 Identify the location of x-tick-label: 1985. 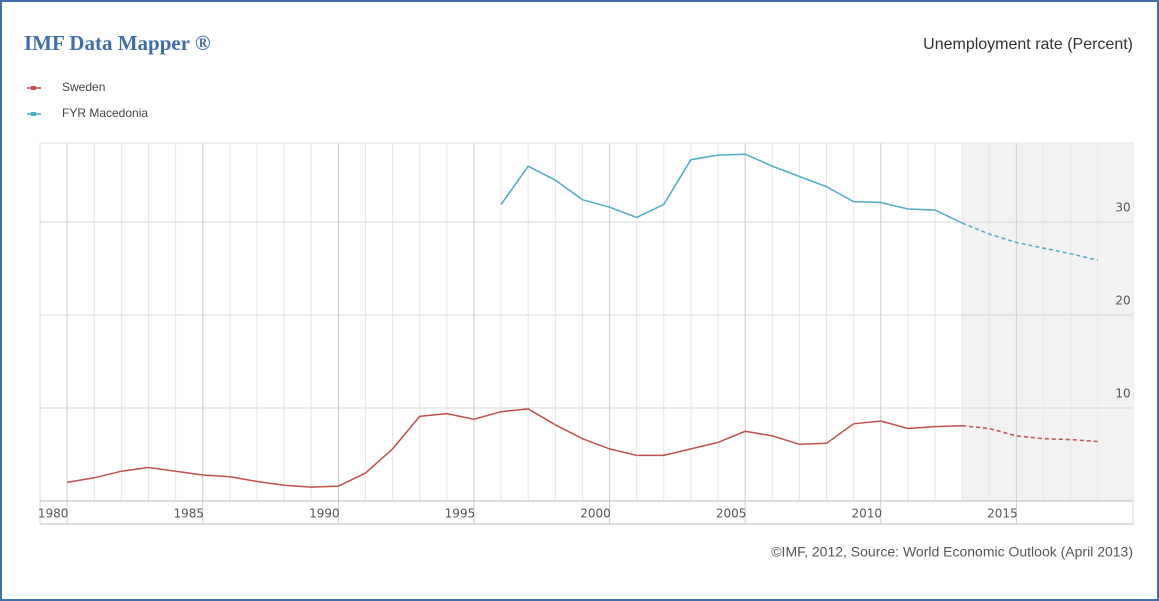
(188, 514).